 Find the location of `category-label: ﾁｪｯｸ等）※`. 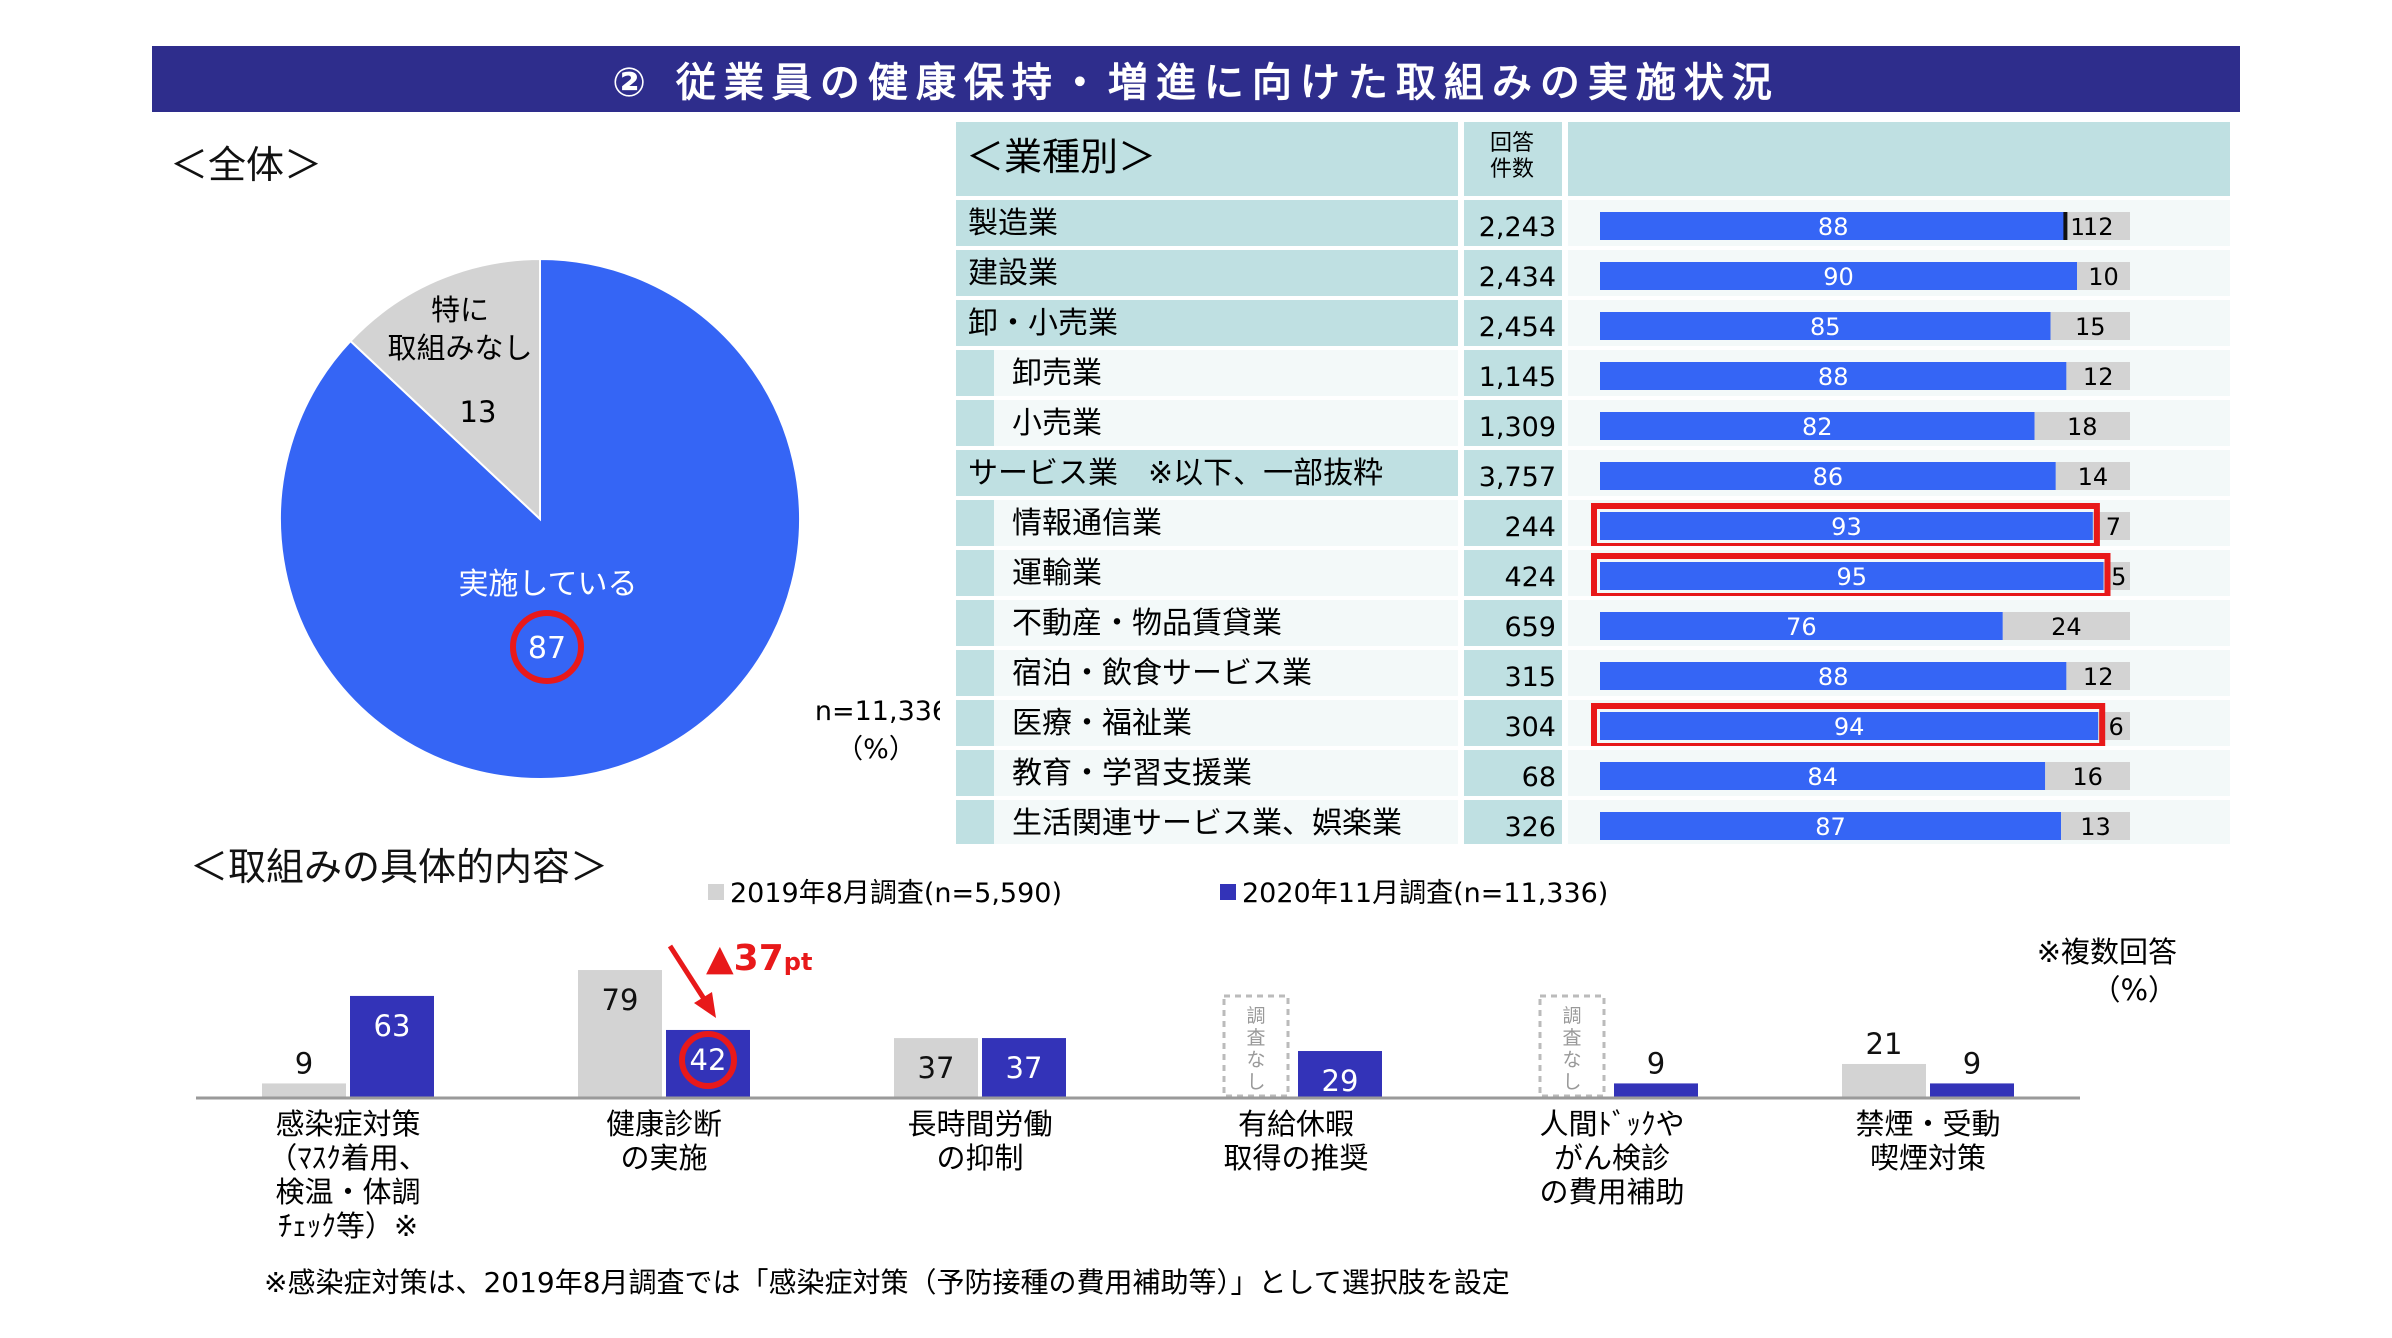

category-label: ﾁｪｯｸ等）※ is located at coordinates (348, 1226).